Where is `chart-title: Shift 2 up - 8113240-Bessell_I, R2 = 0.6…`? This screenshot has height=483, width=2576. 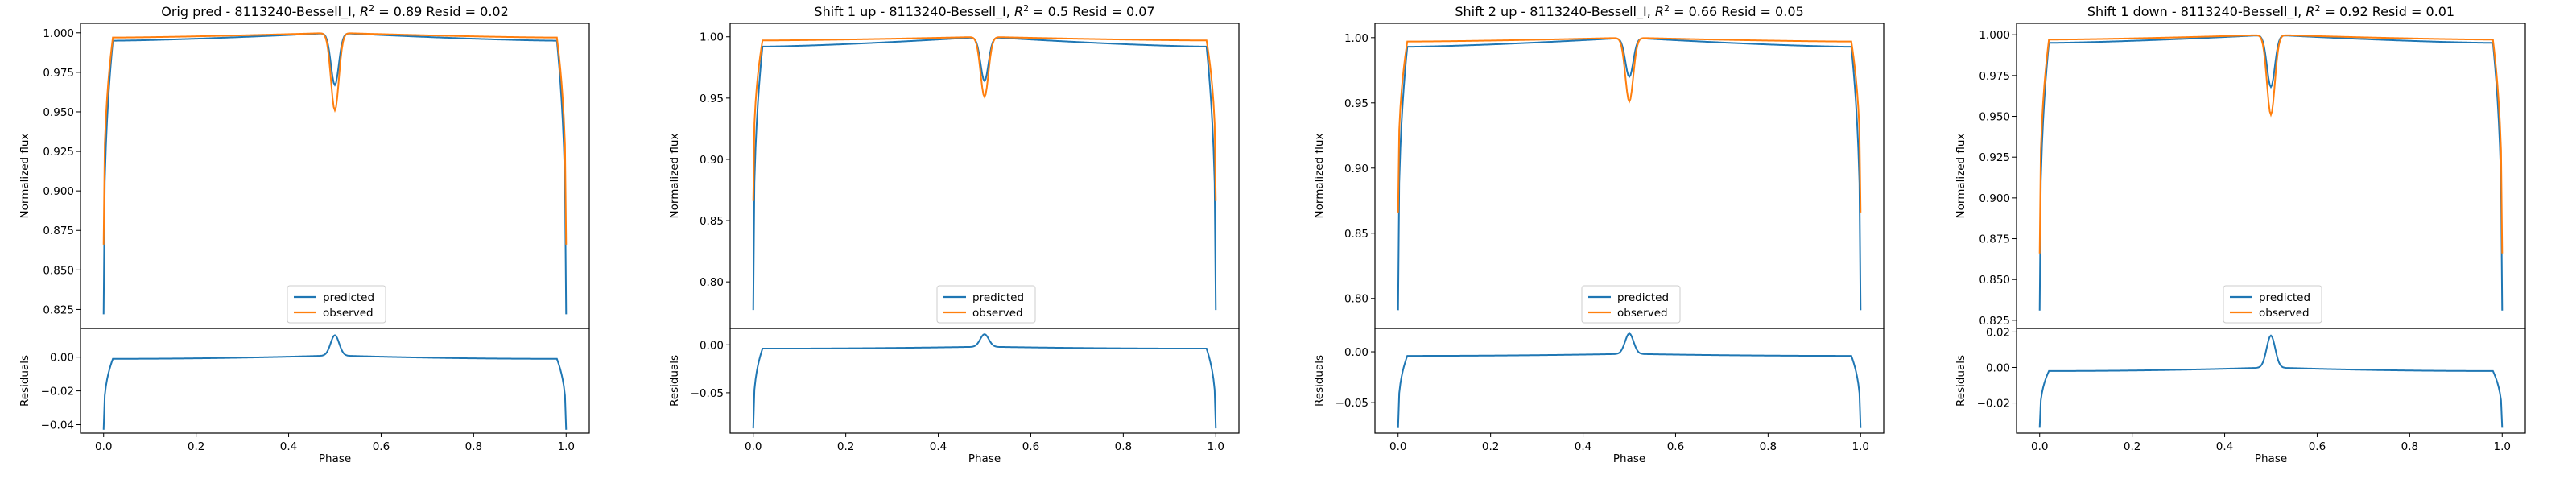 chart-title: Shift 2 up - 8113240-Bessell_I, R2 = 0.6… is located at coordinates (1629, 11).